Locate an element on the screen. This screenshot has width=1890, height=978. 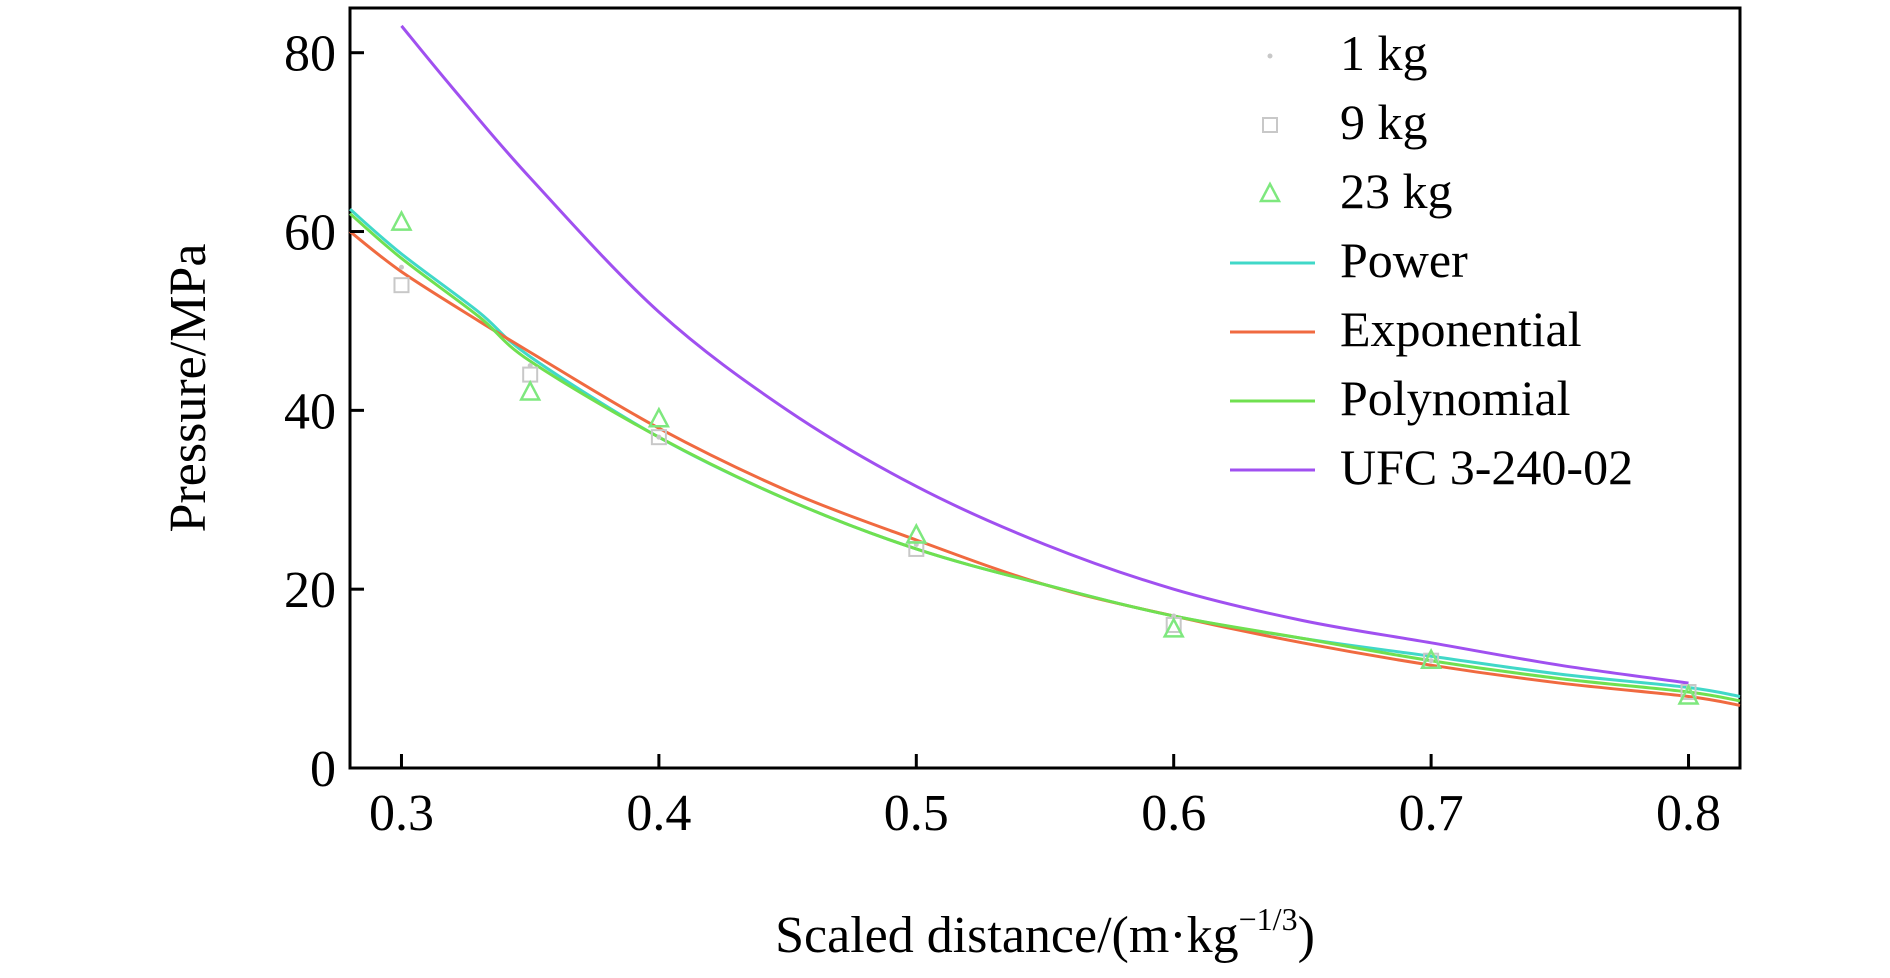
legend-label-exponential: Exponential is located at coordinates (1461, 329).